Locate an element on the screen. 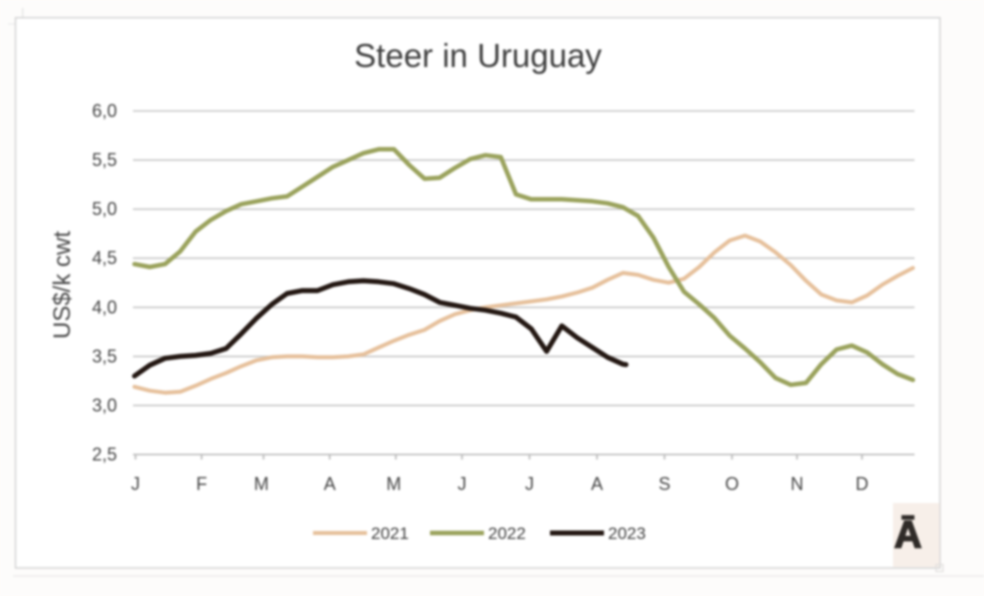 The width and height of the screenshot is (984, 596). svg-text: 3,0 is located at coordinates (104, 405).